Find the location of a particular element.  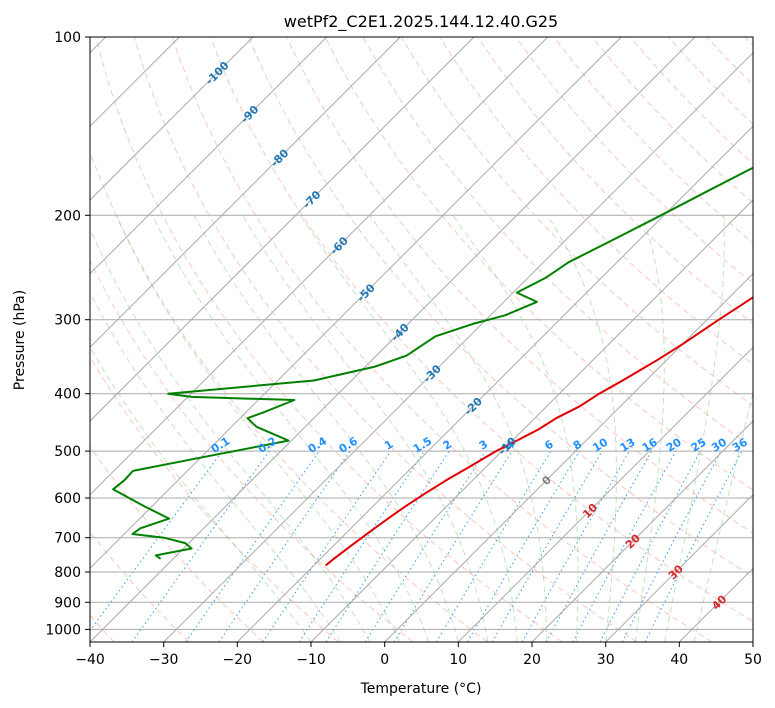

y-tick-label: 200 is located at coordinates (67, 216).